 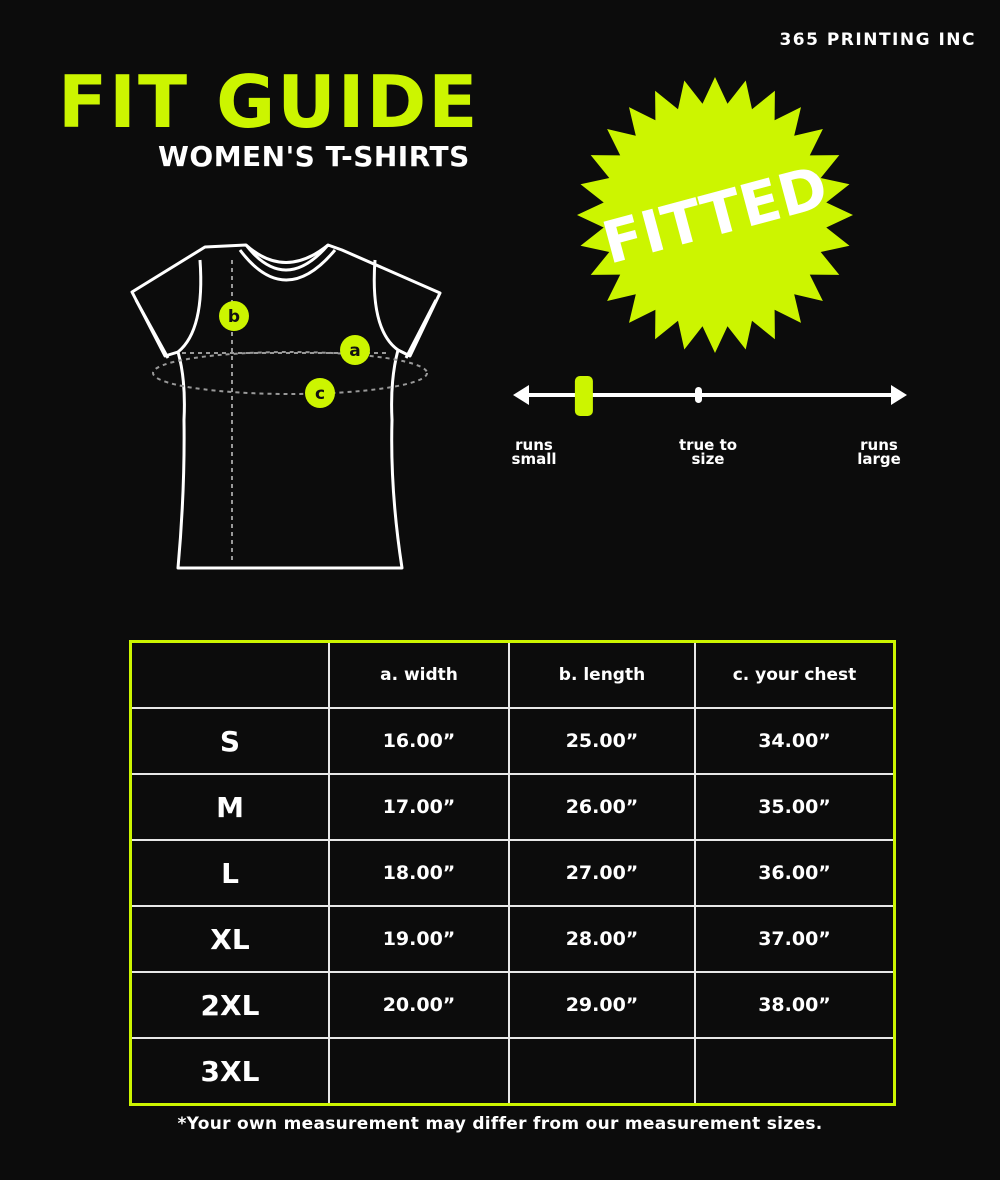 I want to click on length-cell, so click(x=602, y=1071).